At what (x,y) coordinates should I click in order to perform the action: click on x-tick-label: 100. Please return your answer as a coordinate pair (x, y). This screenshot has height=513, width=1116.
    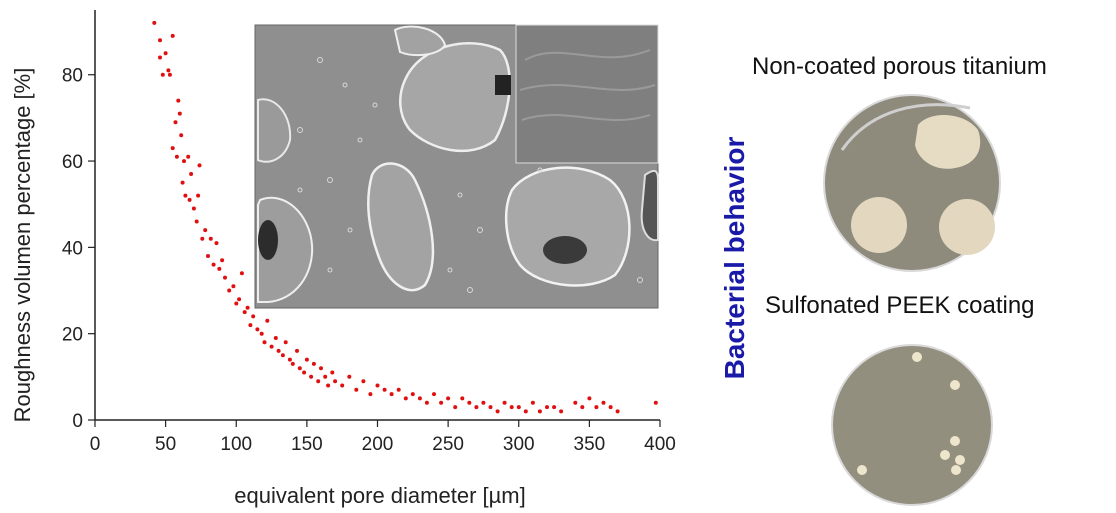
    Looking at the image, I should click on (236, 444).